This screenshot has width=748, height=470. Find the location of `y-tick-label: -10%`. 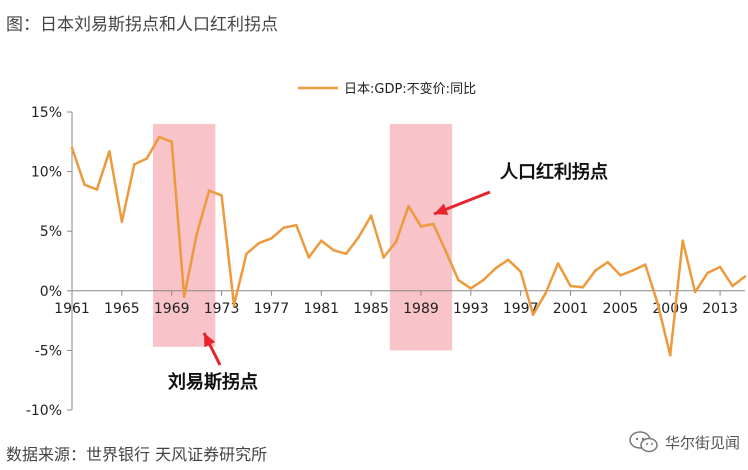

y-tick-label: -10% is located at coordinates (44, 411).